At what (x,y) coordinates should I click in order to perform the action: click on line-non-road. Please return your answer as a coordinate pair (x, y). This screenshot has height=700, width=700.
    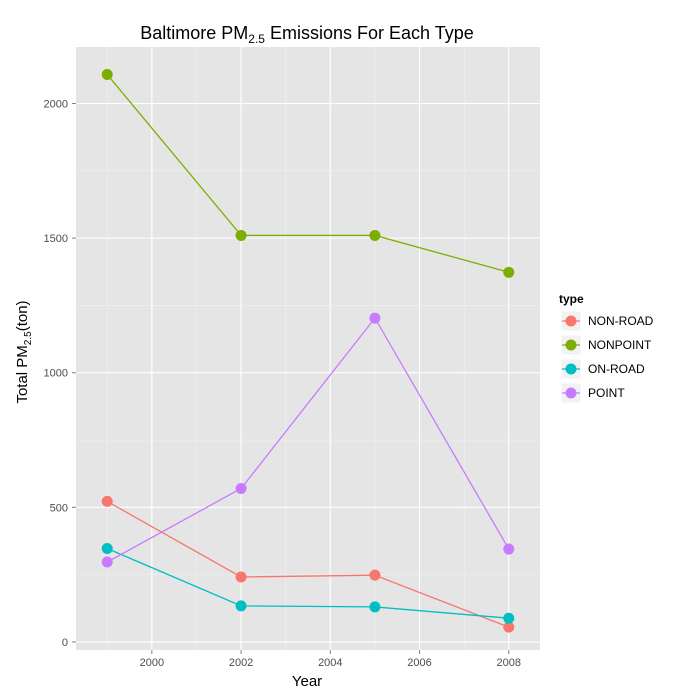
    Looking at the image, I should click on (308, 564).